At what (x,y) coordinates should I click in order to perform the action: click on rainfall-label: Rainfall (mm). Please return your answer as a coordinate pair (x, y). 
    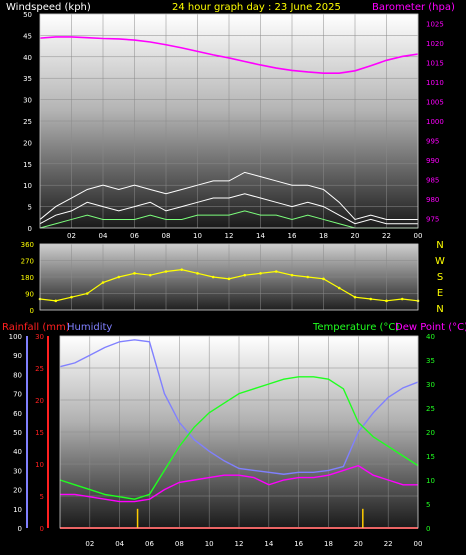
    Looking at the image, I should click on (36, 327).